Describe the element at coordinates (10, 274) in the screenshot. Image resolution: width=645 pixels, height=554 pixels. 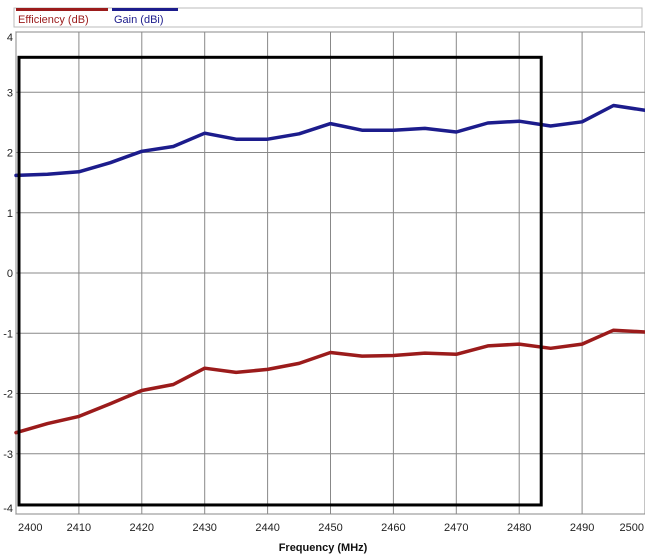
I see `y-tick-label: 0` at that location.